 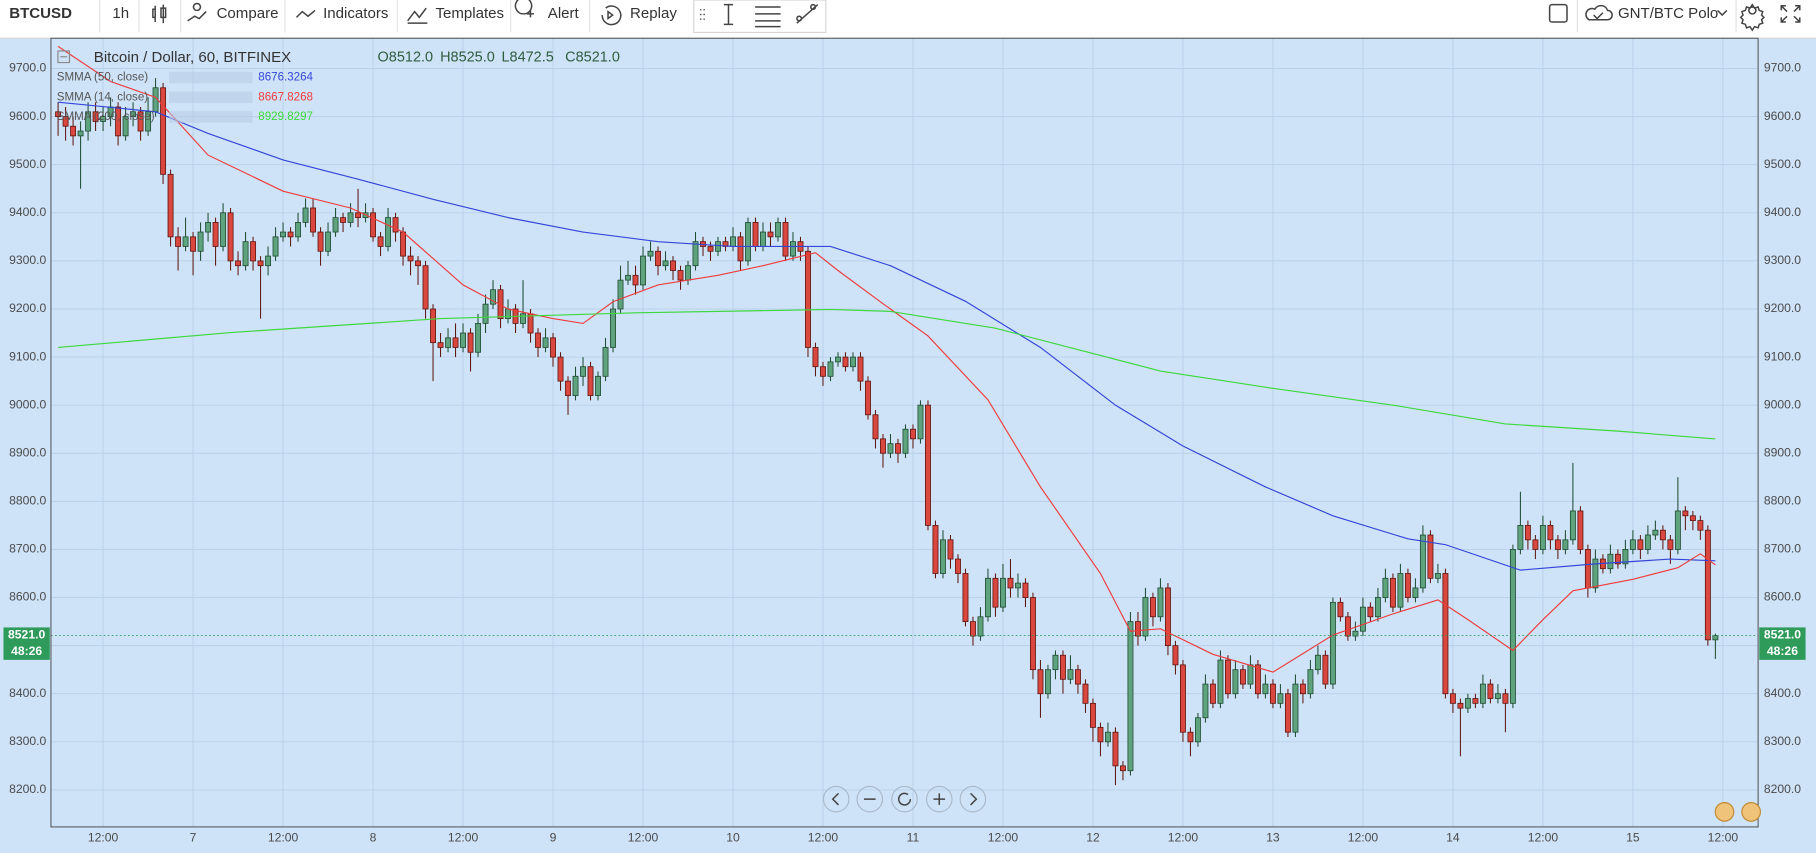 I want to click on templates-button: Templates, so click(x=469, y=13).